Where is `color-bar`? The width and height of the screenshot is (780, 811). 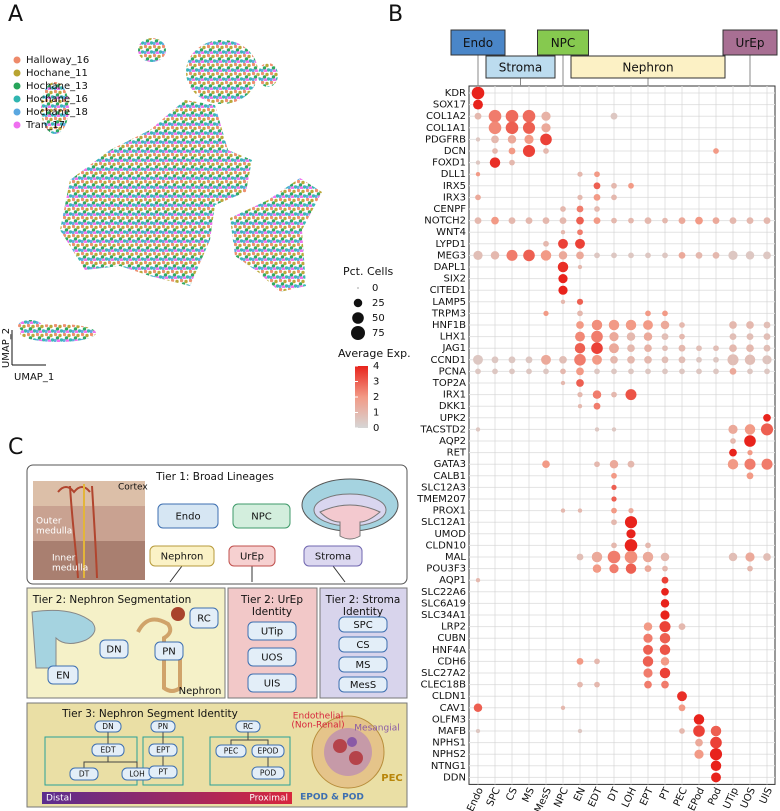 color-bar is located at coordinates (361, 397).